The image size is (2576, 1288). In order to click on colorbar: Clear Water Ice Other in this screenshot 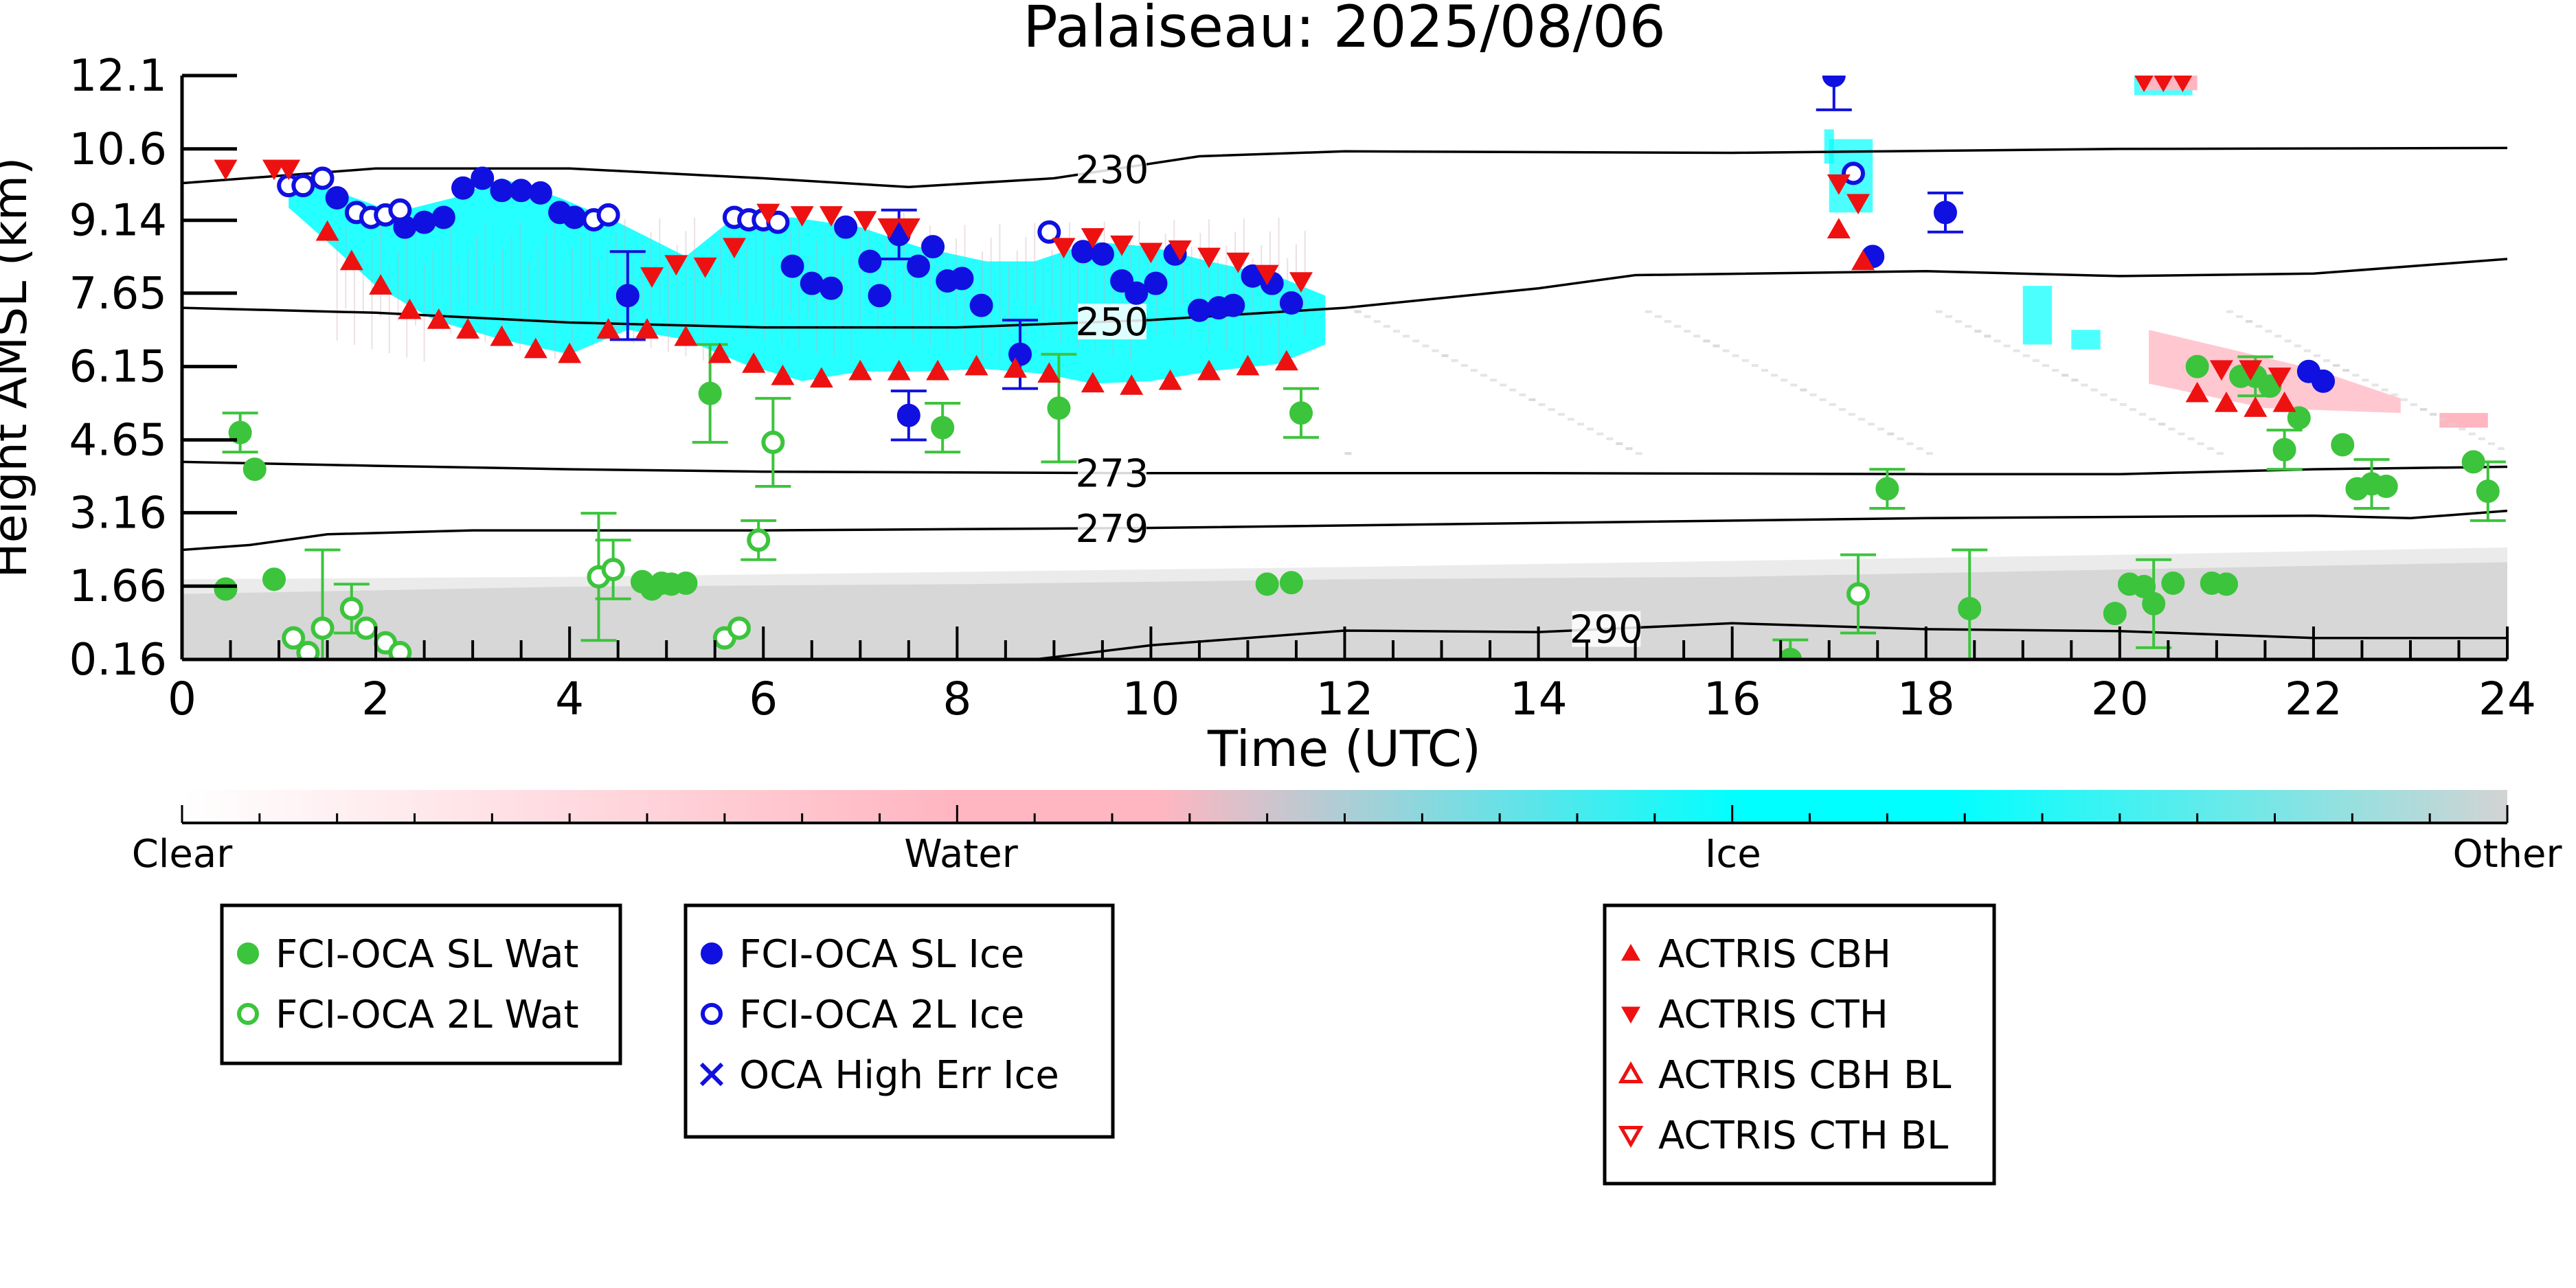, I will do `click(1347, 833)`.